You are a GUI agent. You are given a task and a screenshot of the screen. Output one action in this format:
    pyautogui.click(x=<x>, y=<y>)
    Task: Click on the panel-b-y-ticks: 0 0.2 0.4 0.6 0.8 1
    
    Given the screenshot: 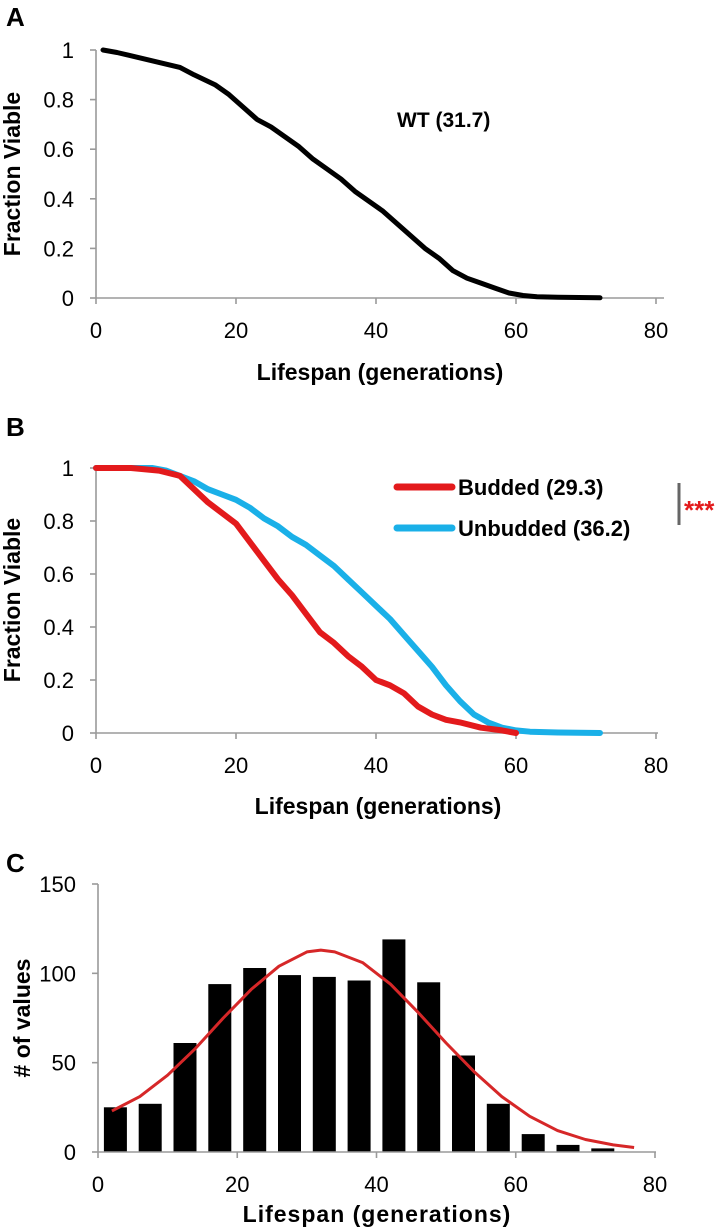 What is the action you would take?
    pyautogui.click(x=69, y=601)
    